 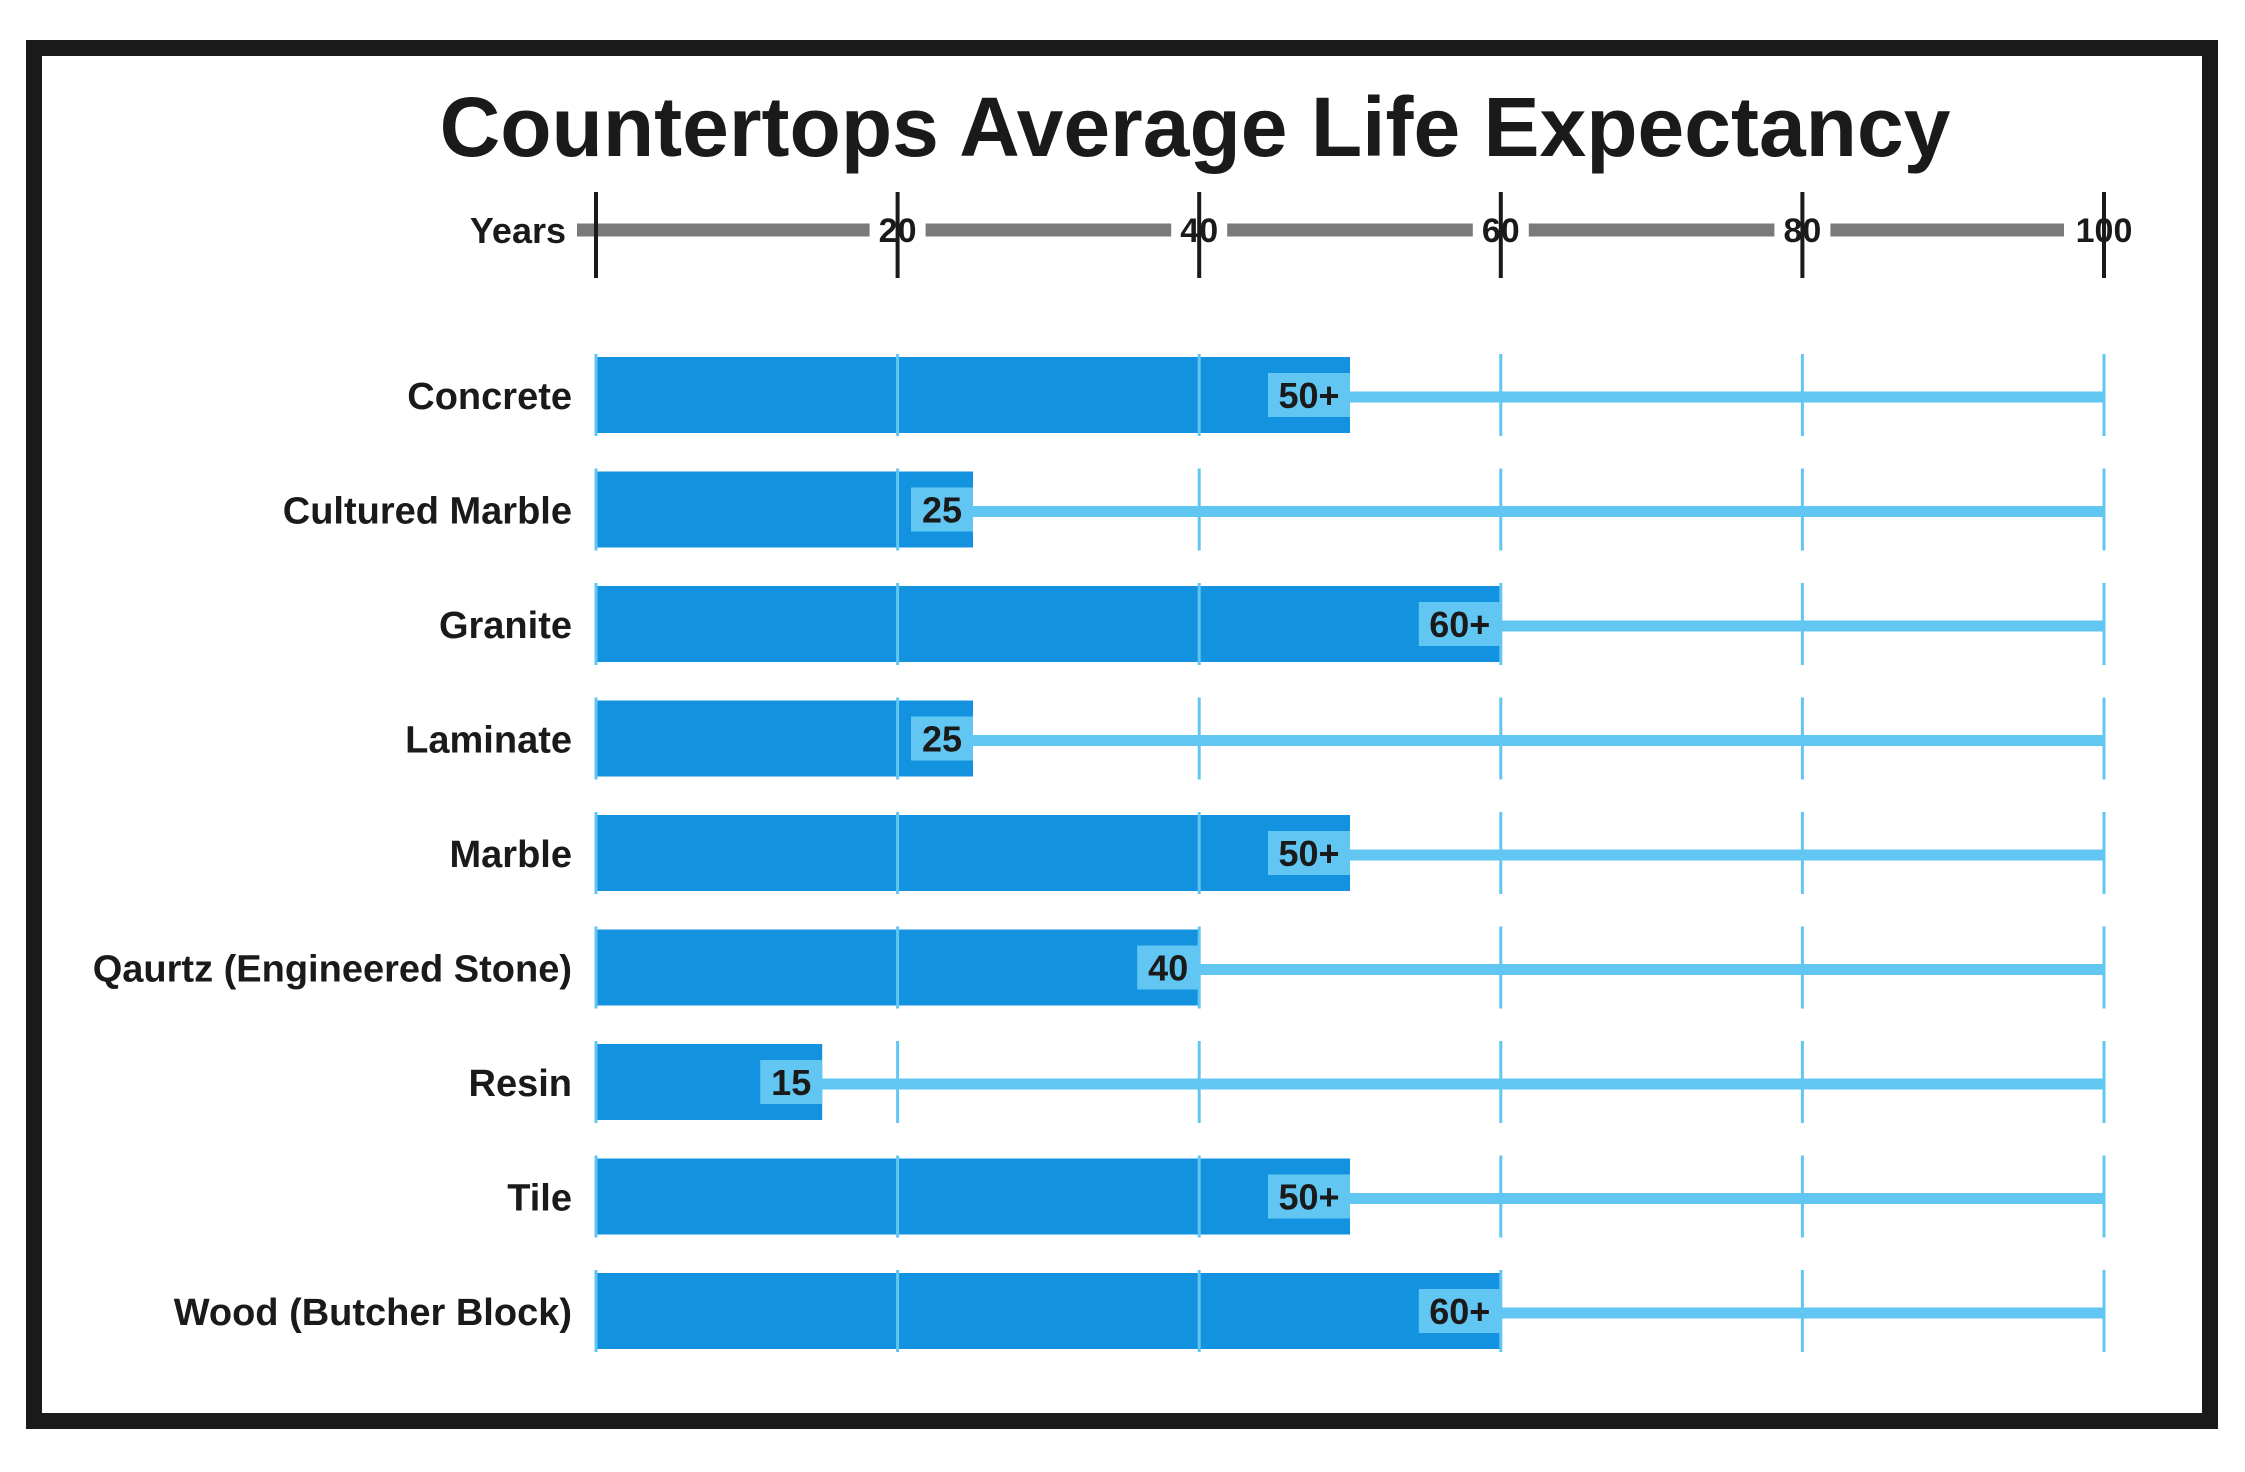 I want to click on tick-label: 20, so click(x=898, y=231).